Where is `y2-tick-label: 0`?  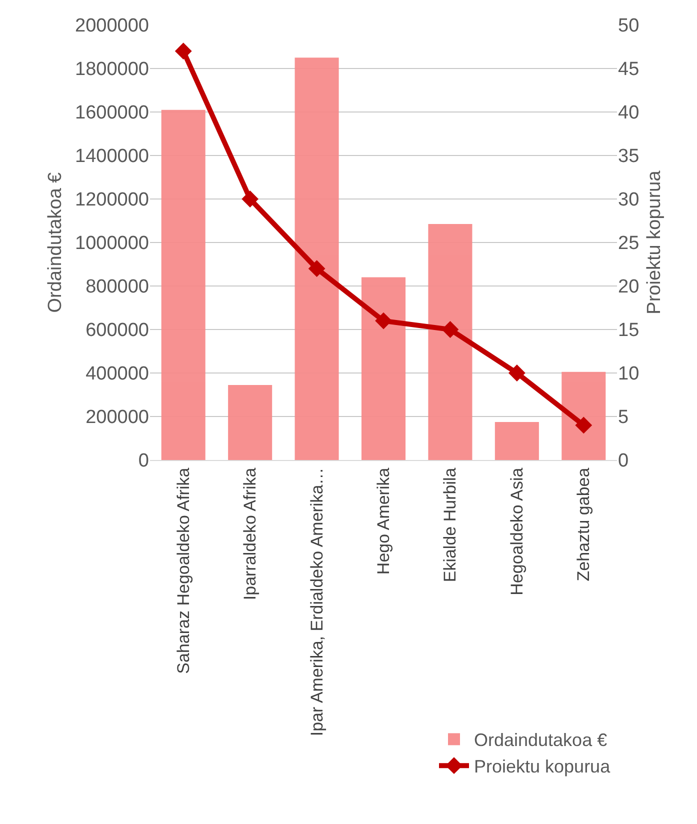 y2-tick-label: 0 is located at coordinates (623, 461).